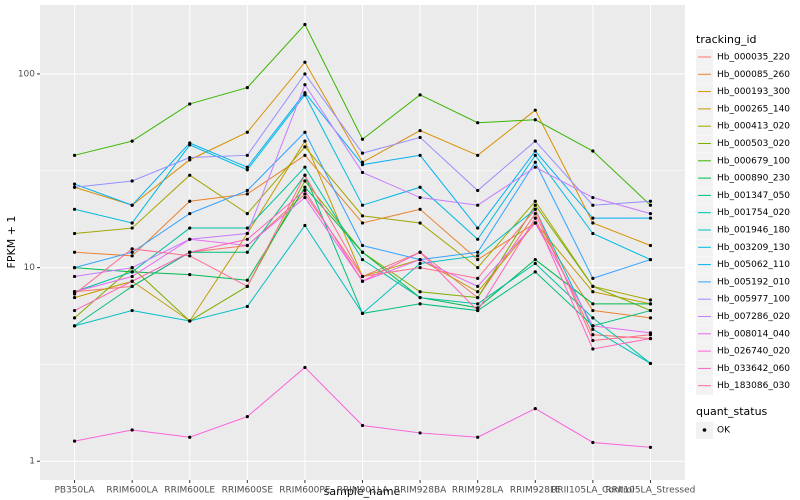 The image size is (800, 500). What do you see at coordinates (753, 58) in the screenshot?
I see `legend-label: Hb_000035_220` at bounding box center [753, 58].